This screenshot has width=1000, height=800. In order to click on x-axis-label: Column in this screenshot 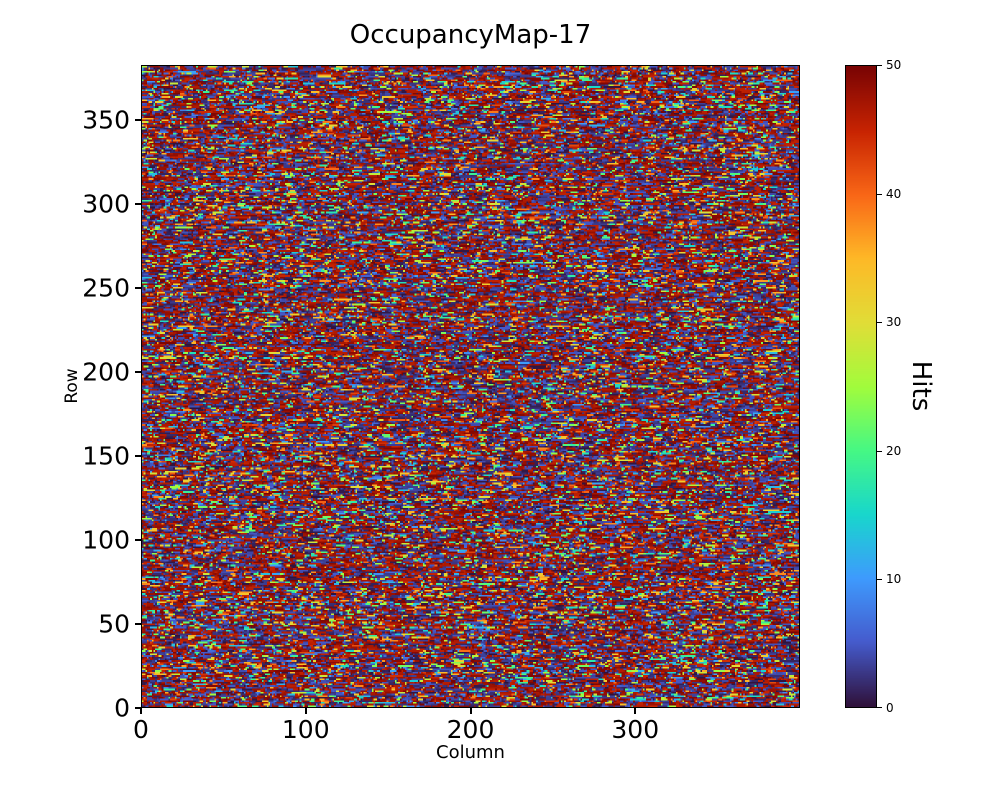, I will do `click(470, 752)`.